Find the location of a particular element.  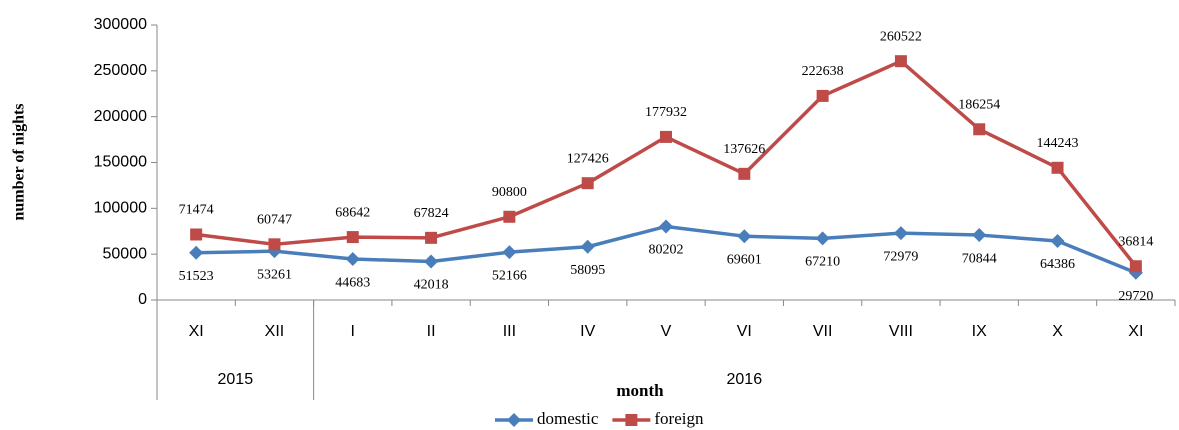

x-tick-label: XII is located at coordinates (275, 331).